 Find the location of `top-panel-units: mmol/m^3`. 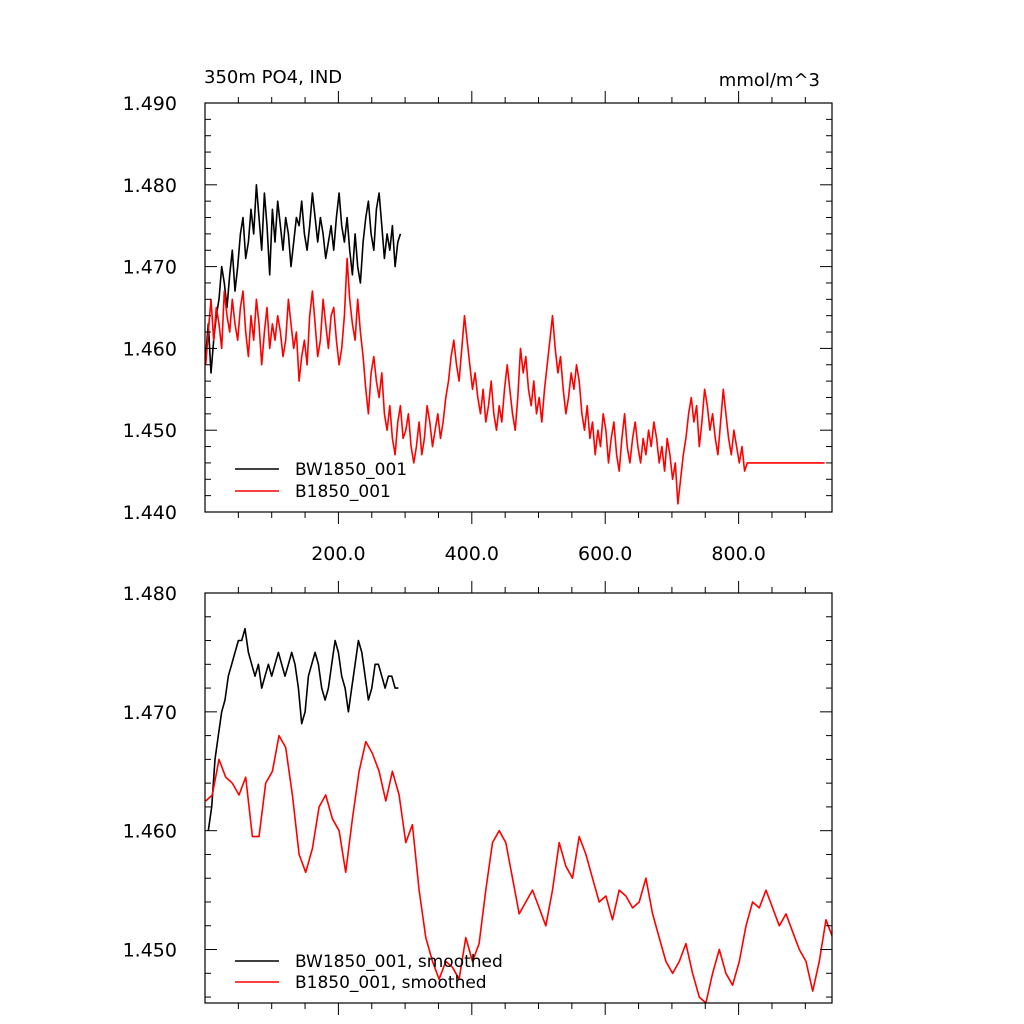

top-panel-units: mmol/m^3 is located at coordinates (769, 80).